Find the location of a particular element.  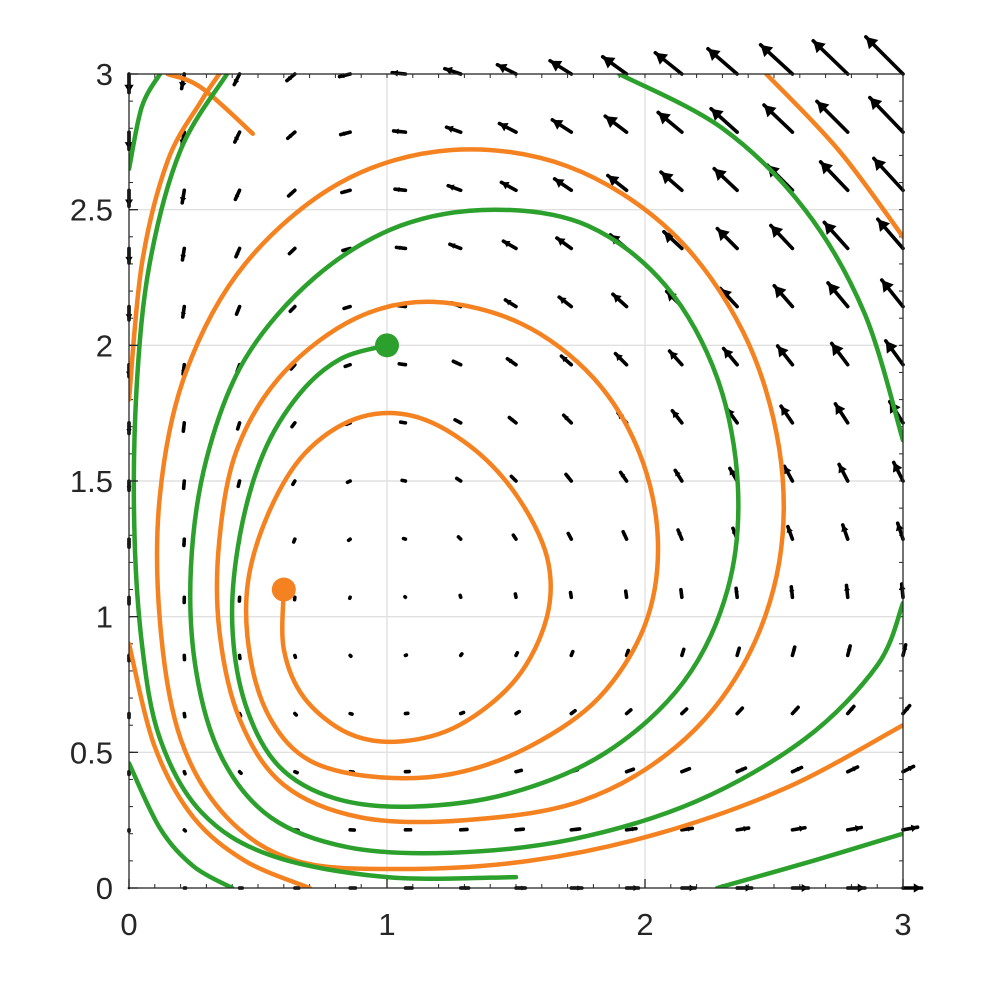

y-tick-label: 0 is located at coordinates (104, 888).